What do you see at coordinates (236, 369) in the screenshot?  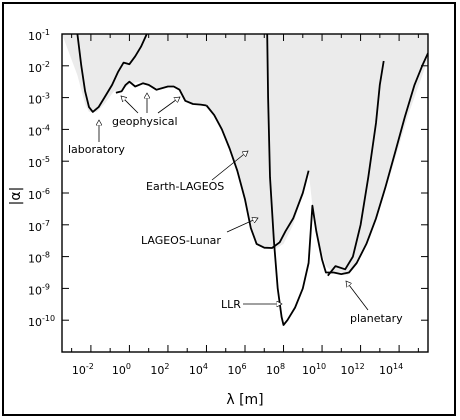 I see `x-tick-label: 10⁶` at bounding box center [236, 369].